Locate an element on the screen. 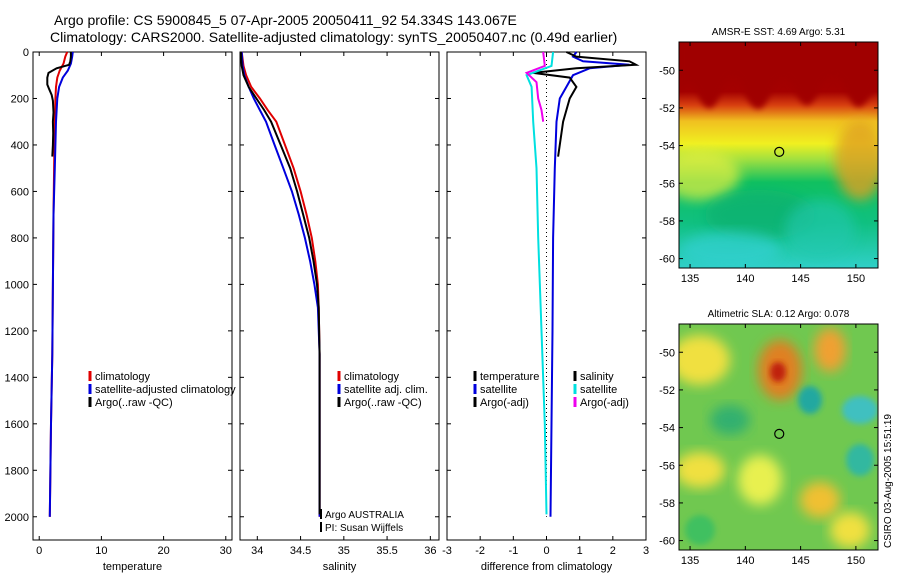  temperature-legend-label: satellite-adjusted climatology is located at coordinates (165, 390).